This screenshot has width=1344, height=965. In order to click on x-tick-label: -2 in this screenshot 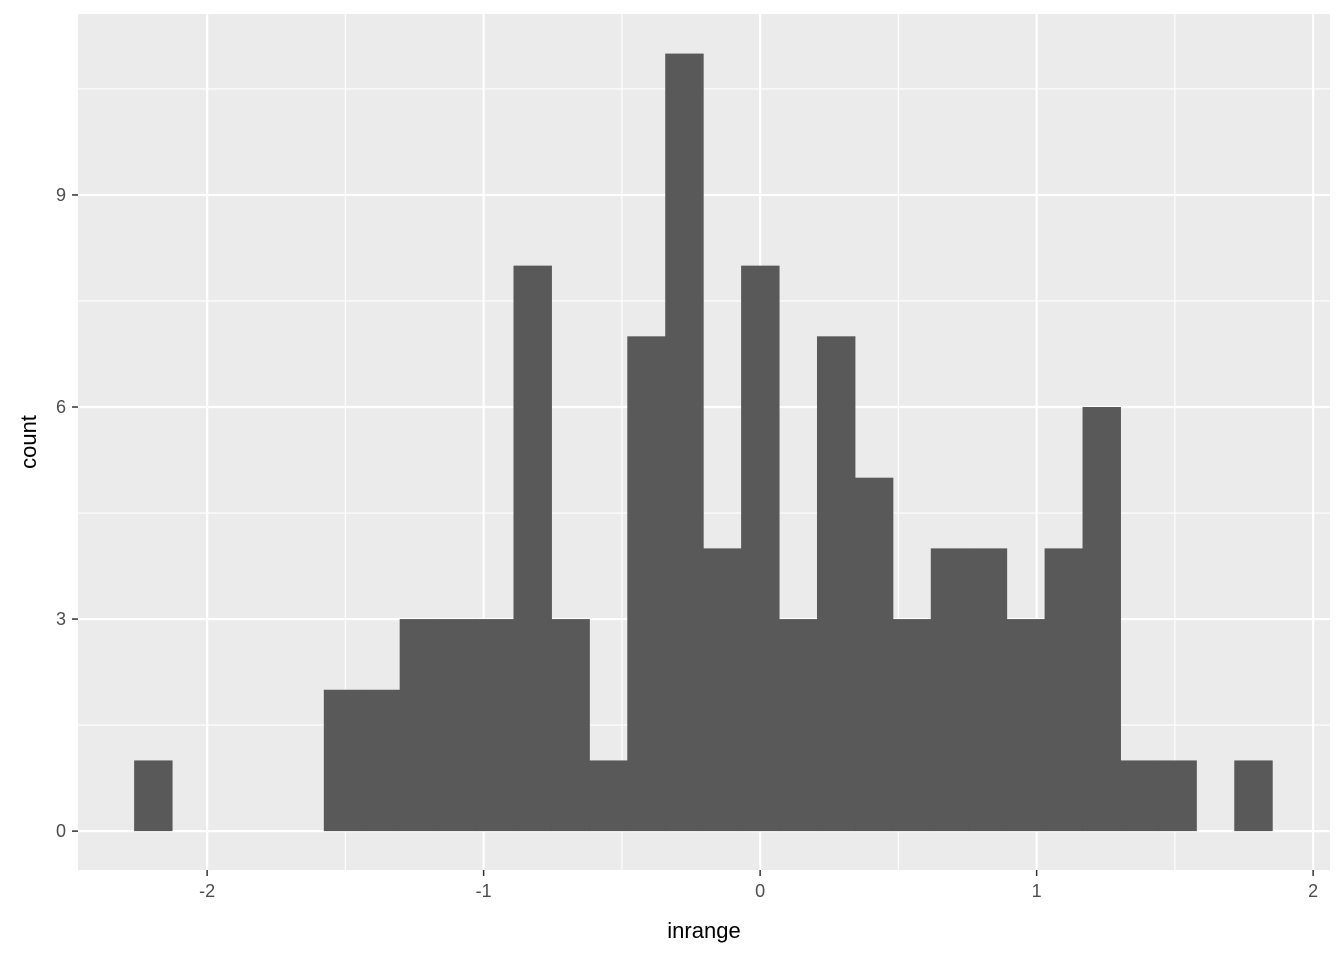, I will do `click(207, 891)`.